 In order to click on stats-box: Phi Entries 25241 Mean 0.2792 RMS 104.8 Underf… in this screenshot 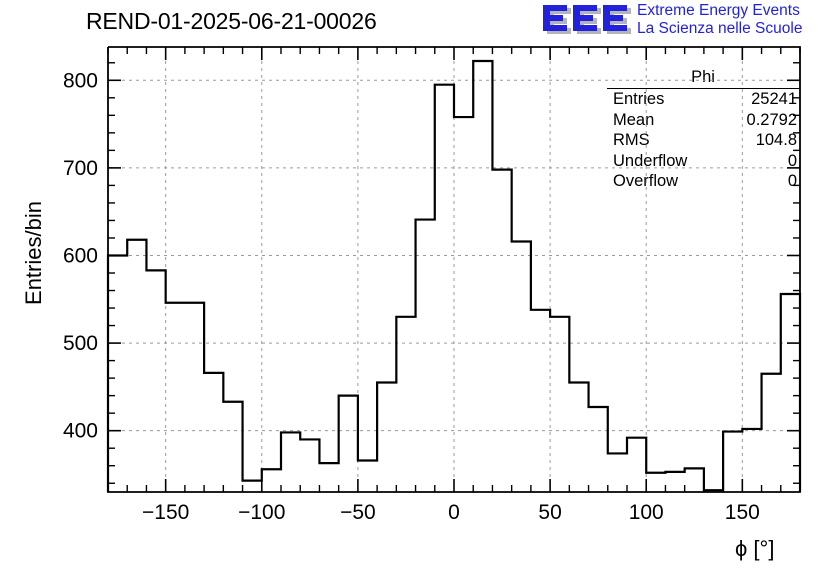, I will do `click(703, 130)`.